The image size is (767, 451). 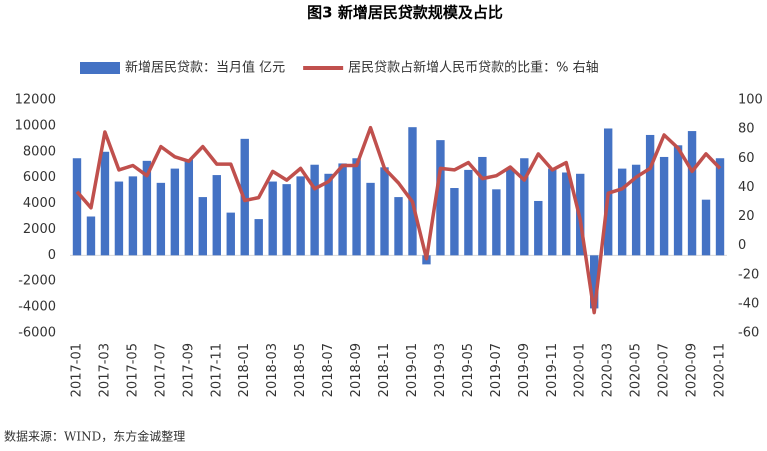 I want to click on x-tick-label: 2020-09, so click(x=692, y=370).